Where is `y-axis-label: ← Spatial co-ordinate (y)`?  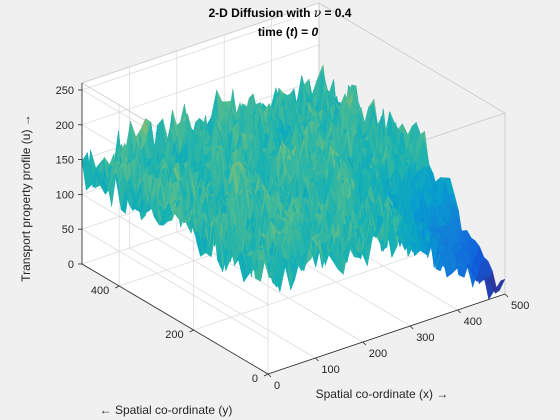
y-axis-label: ← Spatial co-ordinate (y) is located at coordinates (166, 410).